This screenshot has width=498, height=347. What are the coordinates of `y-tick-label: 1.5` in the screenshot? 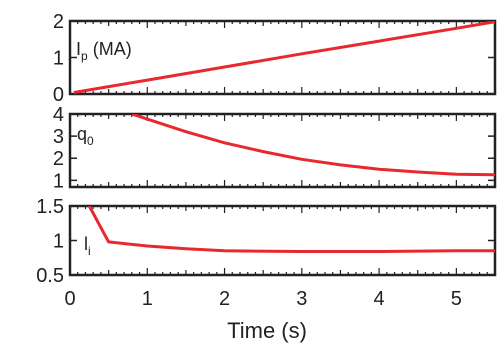 It's located at (50, 207).